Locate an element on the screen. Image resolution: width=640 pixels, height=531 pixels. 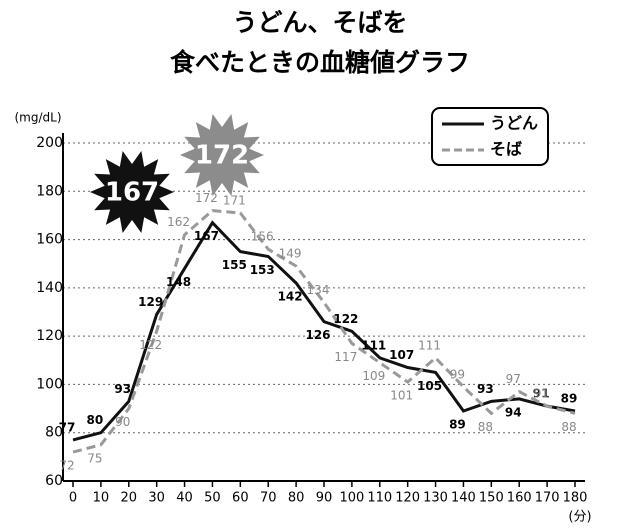
x-axis-label: (分) is located at coordinates (579, 517).